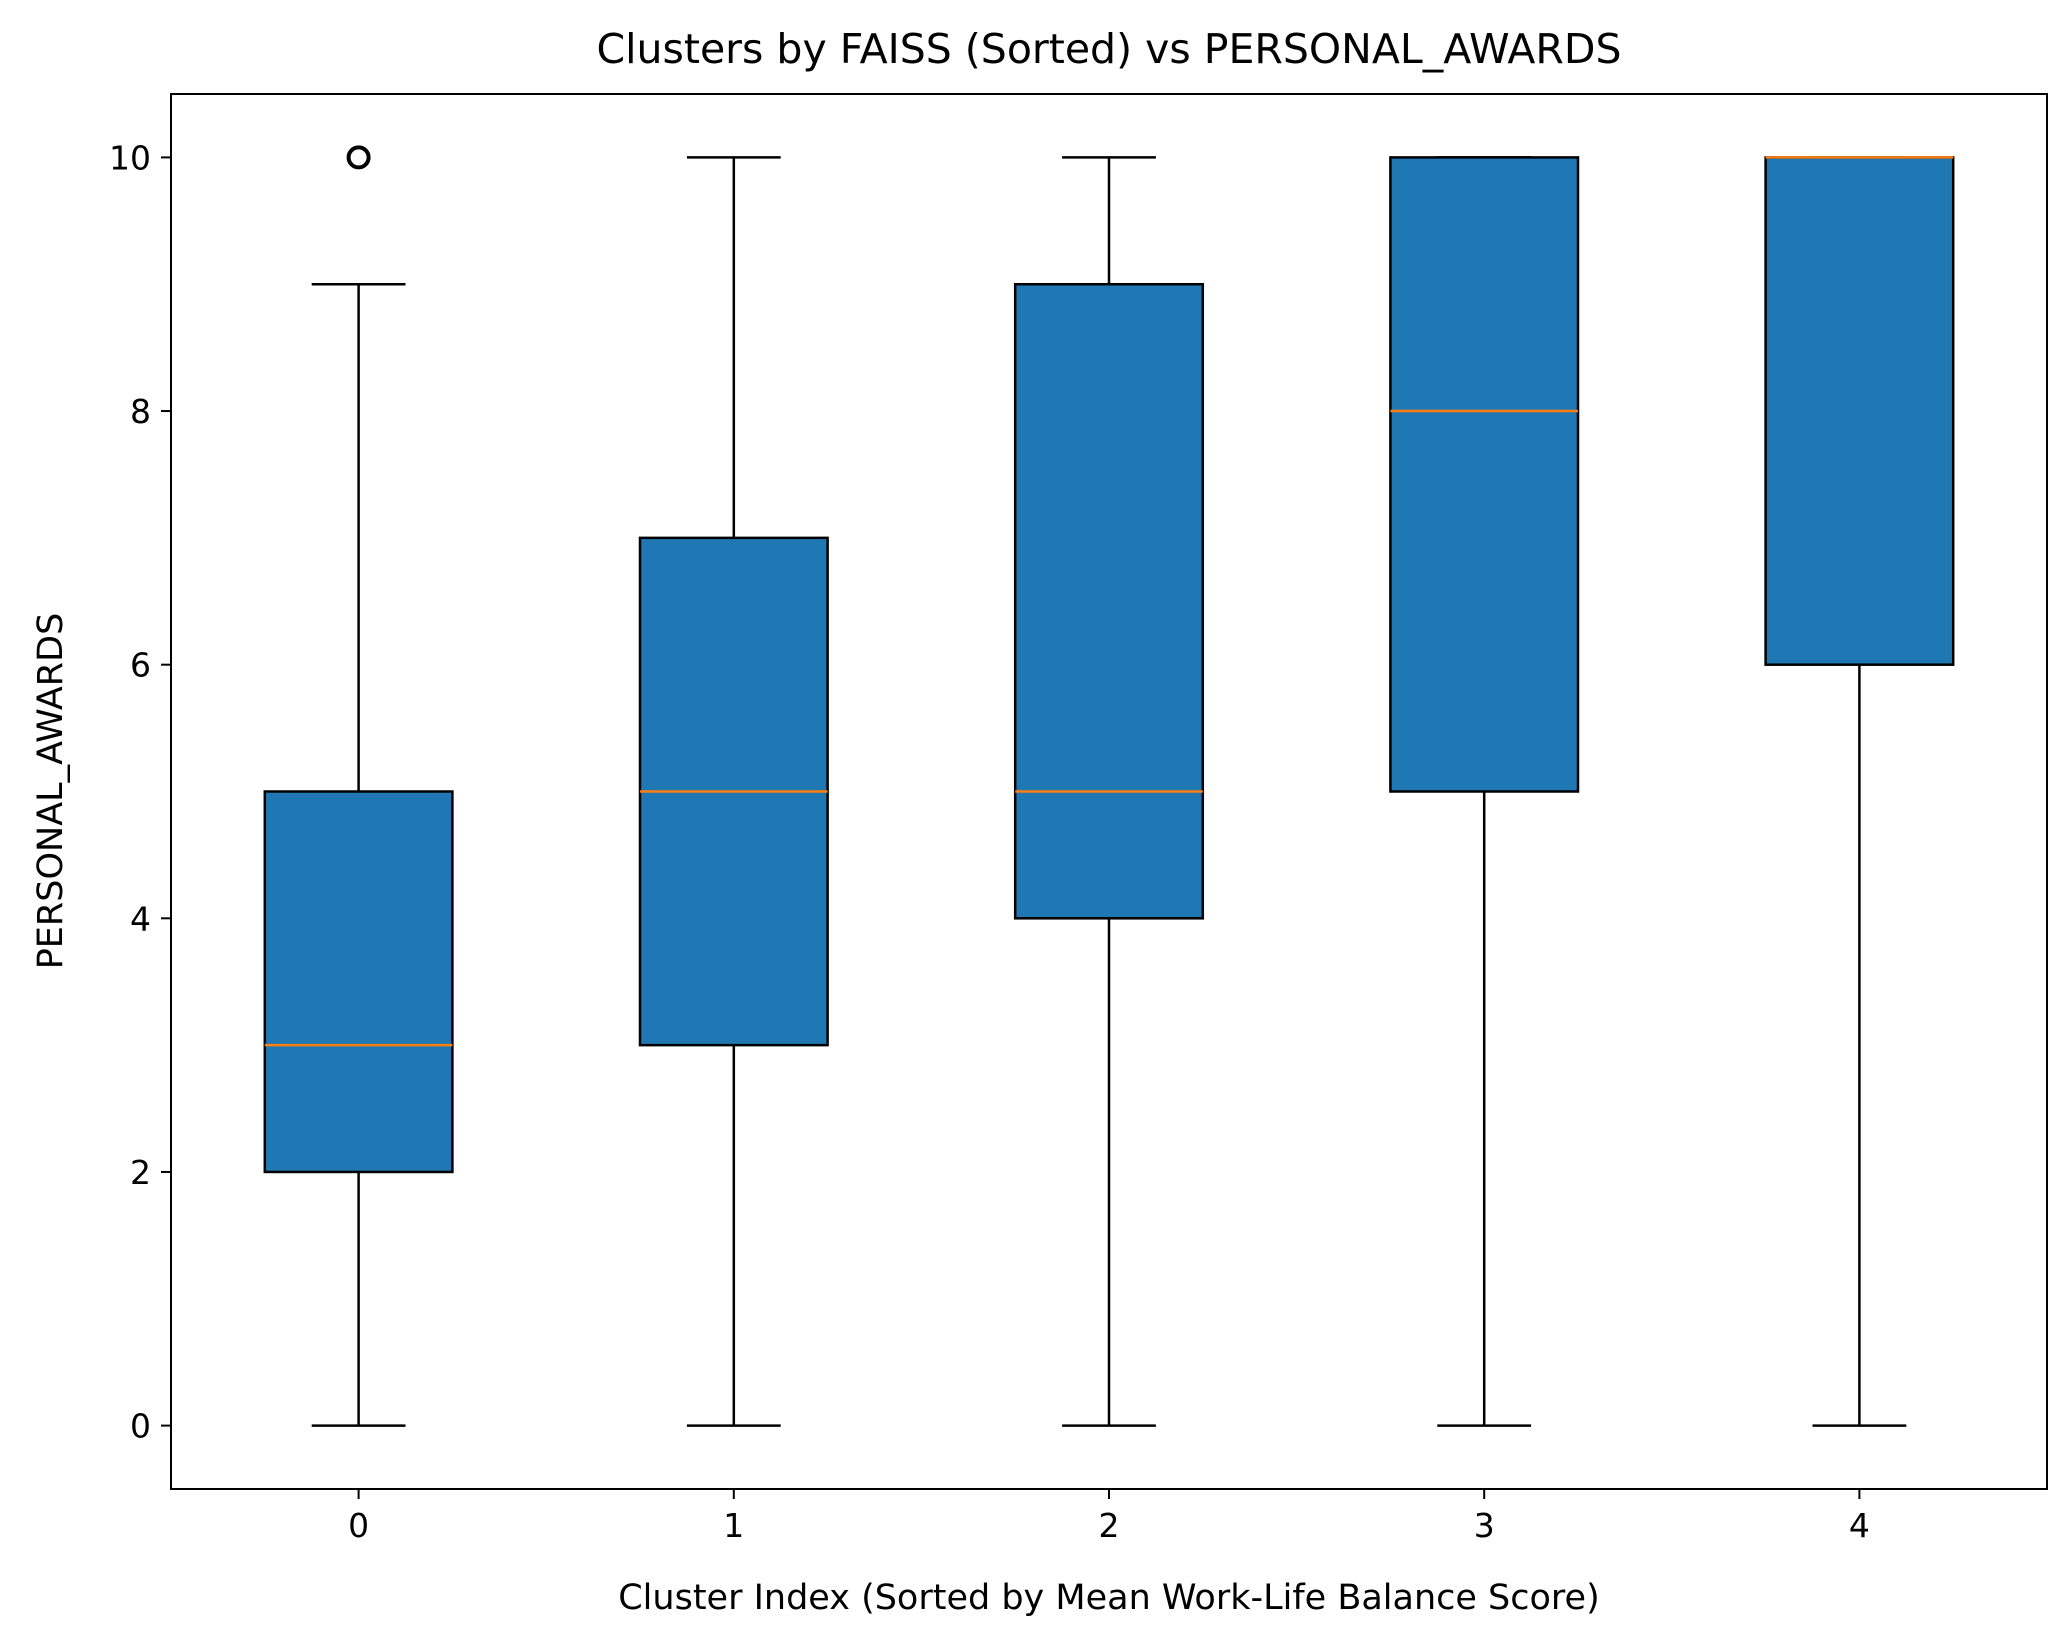 This screenshot has height=1638, width=2060. Describe the element at coordinates (140, 411) in the screenshot. I see `y-tick-label: 8` at that location.